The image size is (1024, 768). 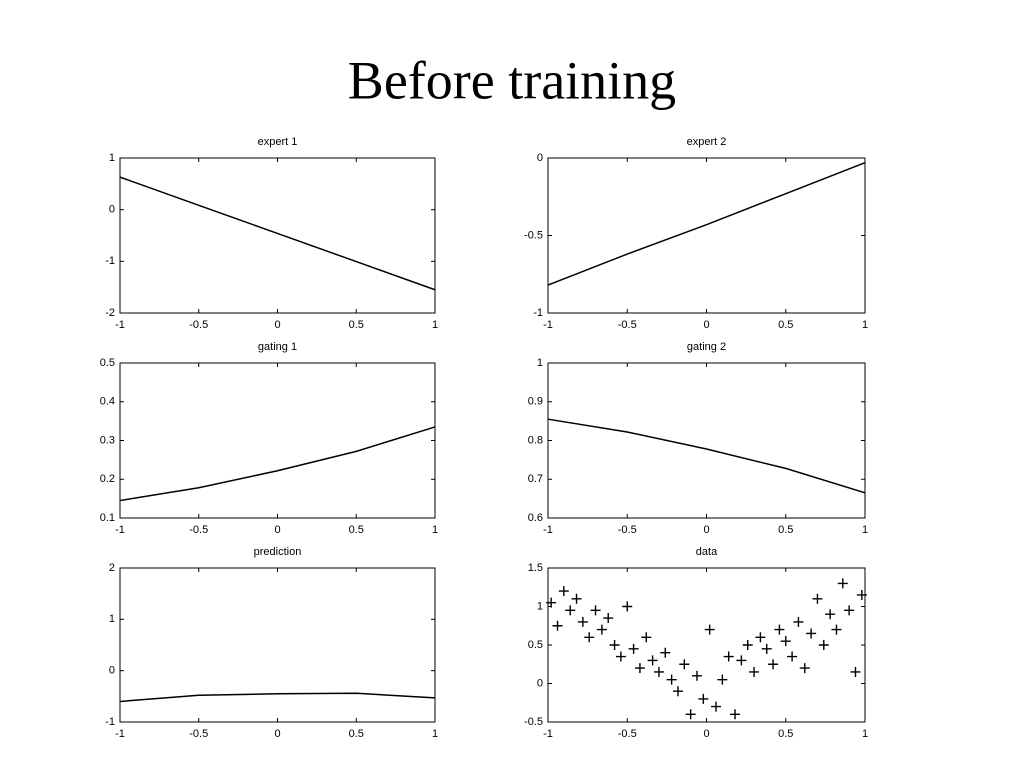 I want to click on subplot-title: prediction, so click(x=278, y=552).